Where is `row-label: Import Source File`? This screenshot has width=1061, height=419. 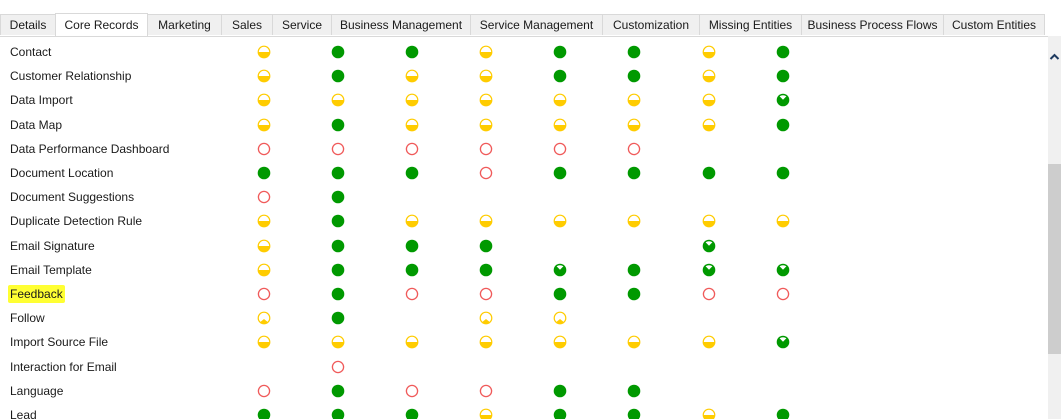 row-label: Import Source File is located at coordinates (59, 342).